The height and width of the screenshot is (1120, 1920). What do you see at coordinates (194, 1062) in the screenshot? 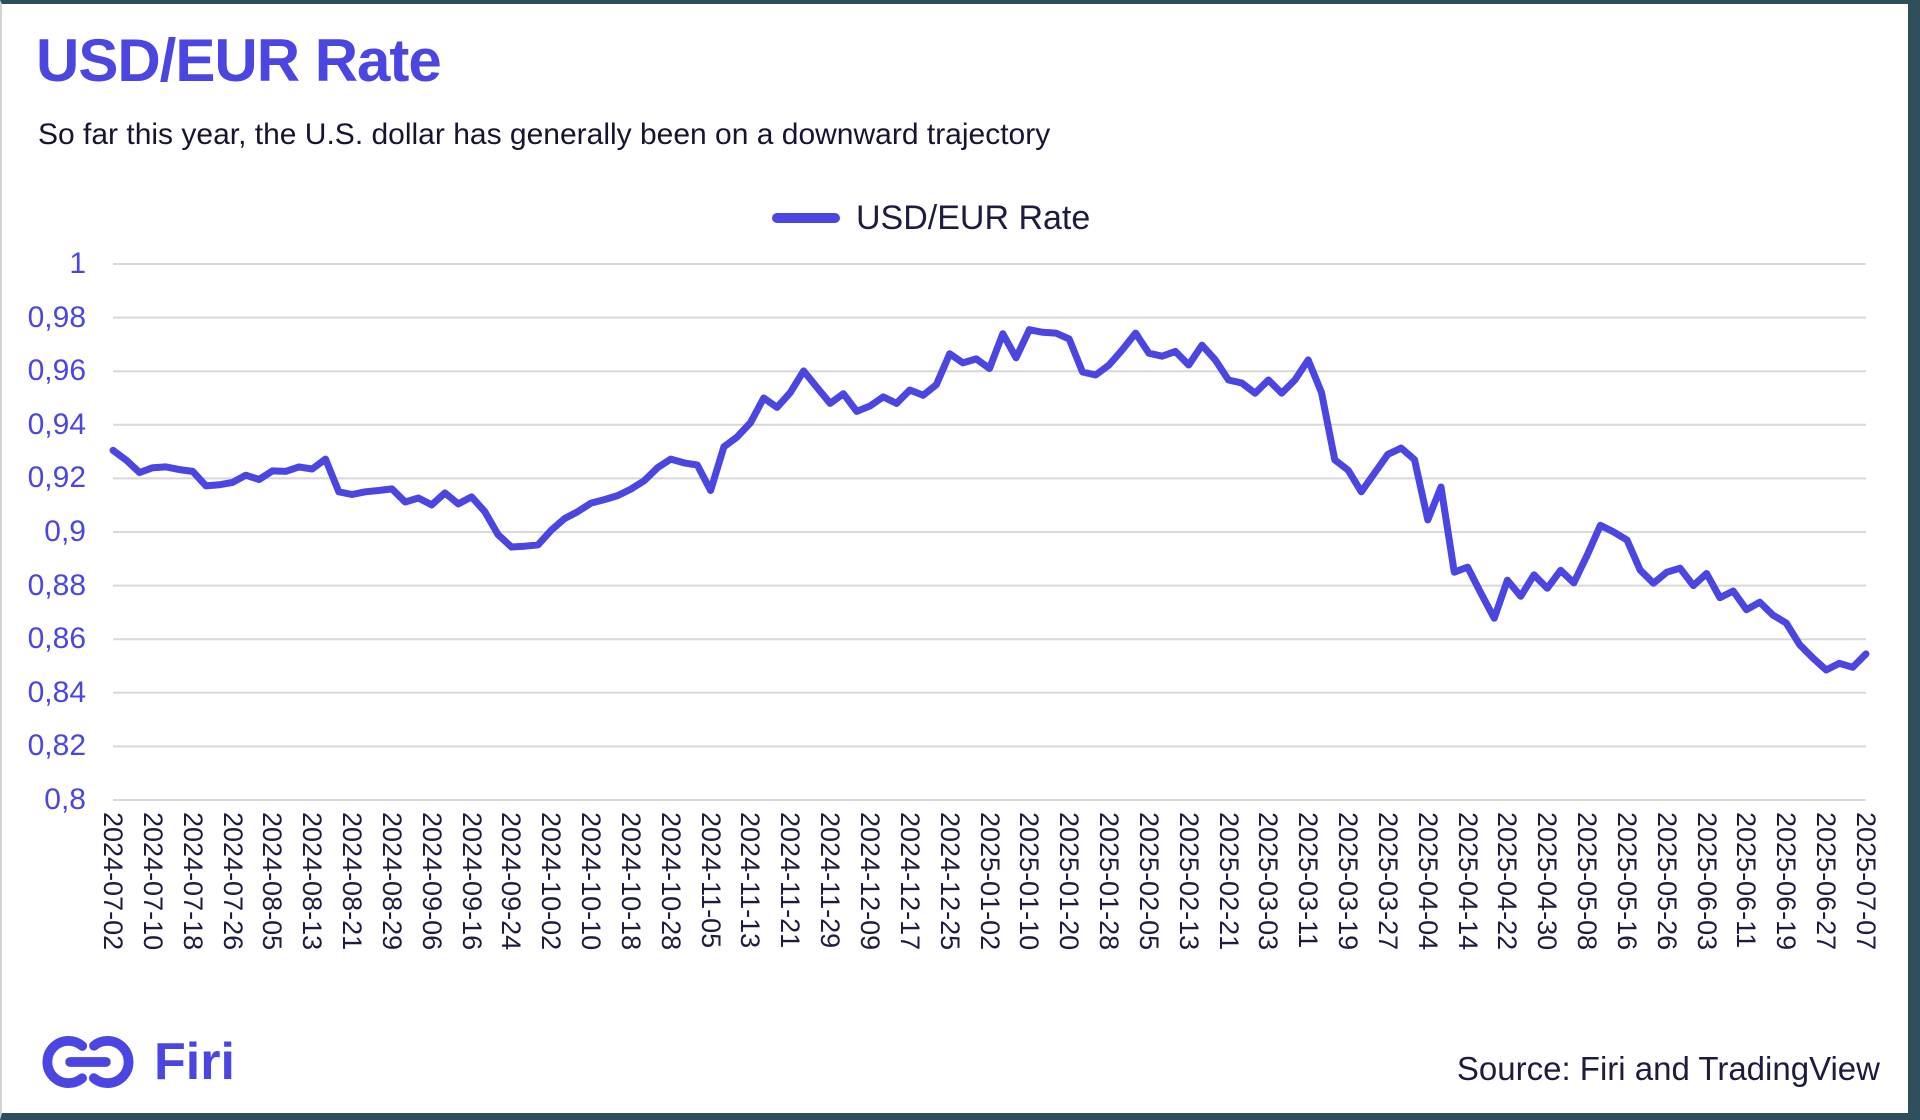
I see `firi-logo-text: Firi` at bounding box center [194, 1062].